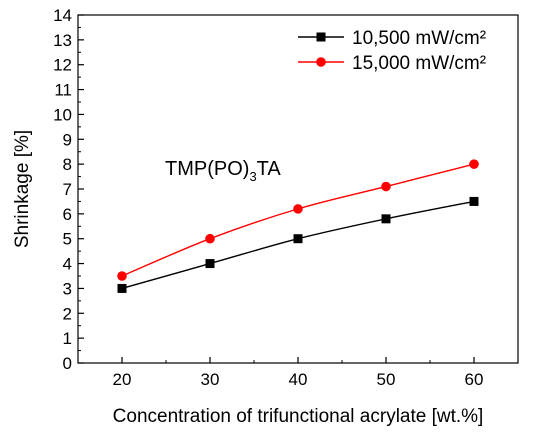  I want to click on annotation-main: TMP(PO), so click(207, 169).